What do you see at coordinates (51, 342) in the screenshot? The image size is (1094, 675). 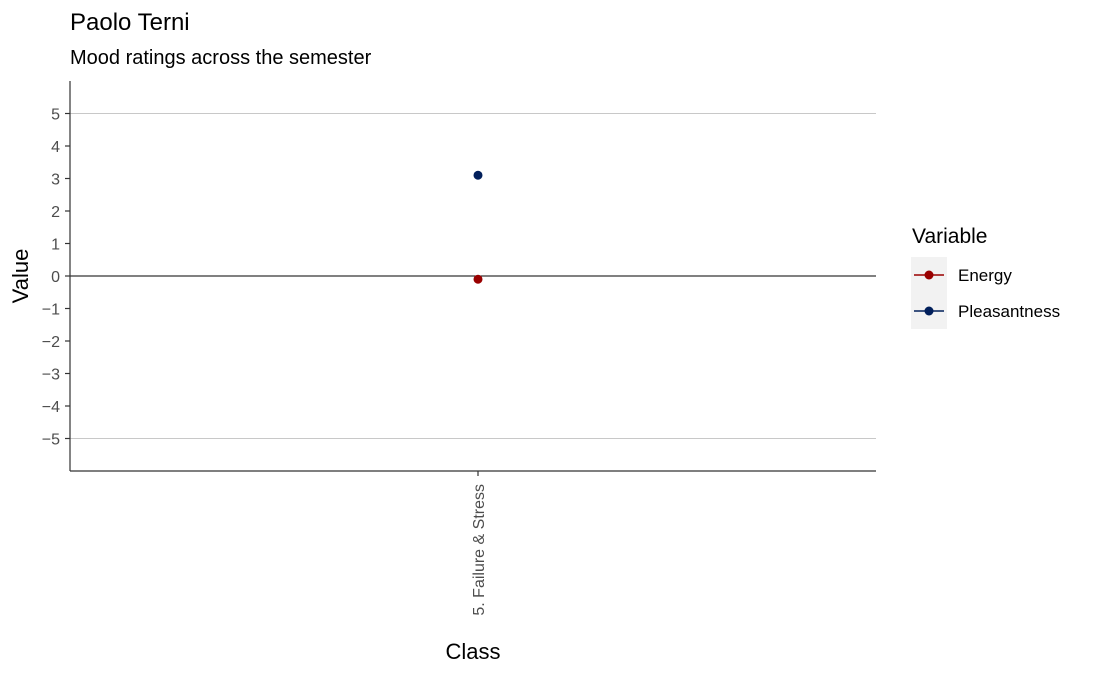 I see `y-tick-label: −2` at bounding box center [51, 342].